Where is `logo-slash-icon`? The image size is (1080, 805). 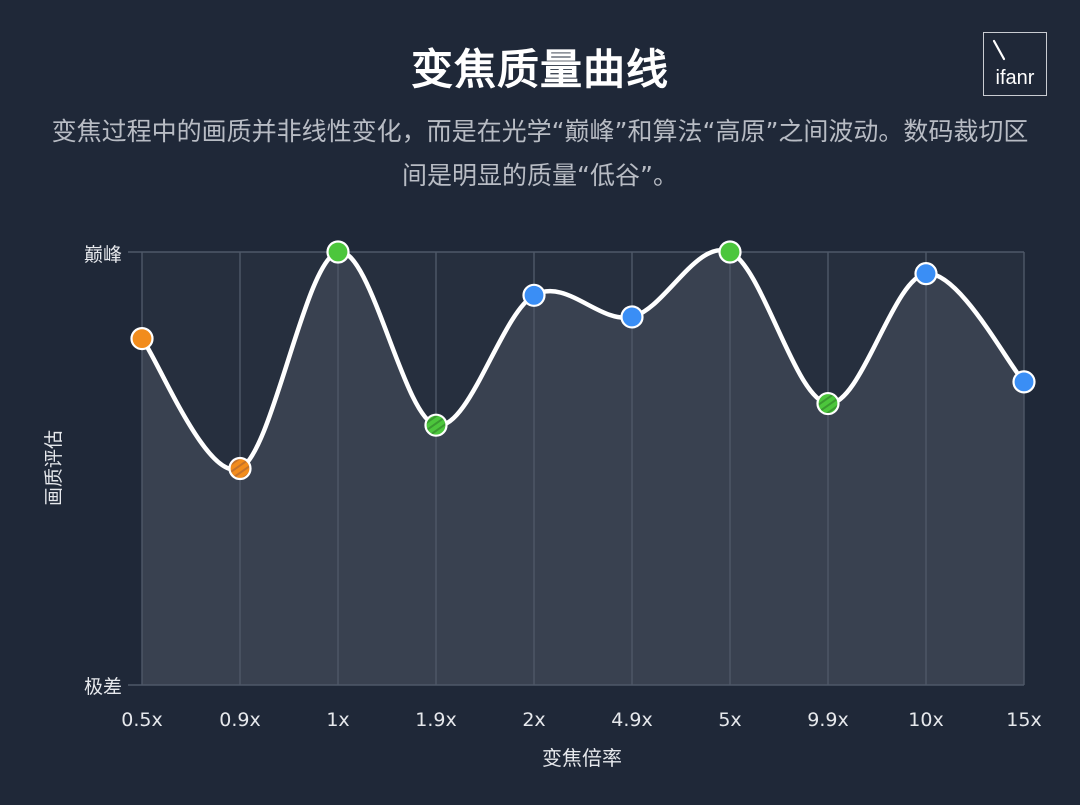
logo-slash-icon is located at coordinates (999, 50).